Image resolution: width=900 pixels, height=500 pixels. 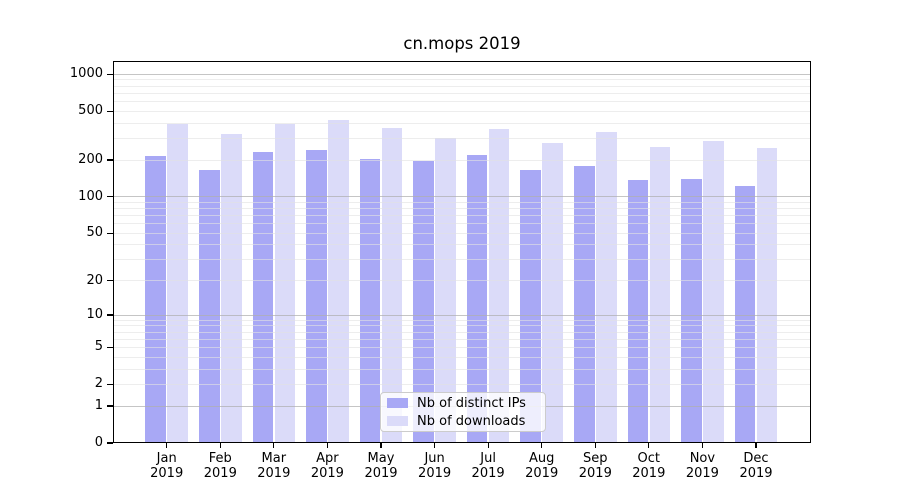 What do you see at coordinates (756, 466) in the screenshot?
I see `x-tick-label-dec: Dec 2019` at bounding box center [756, 466].